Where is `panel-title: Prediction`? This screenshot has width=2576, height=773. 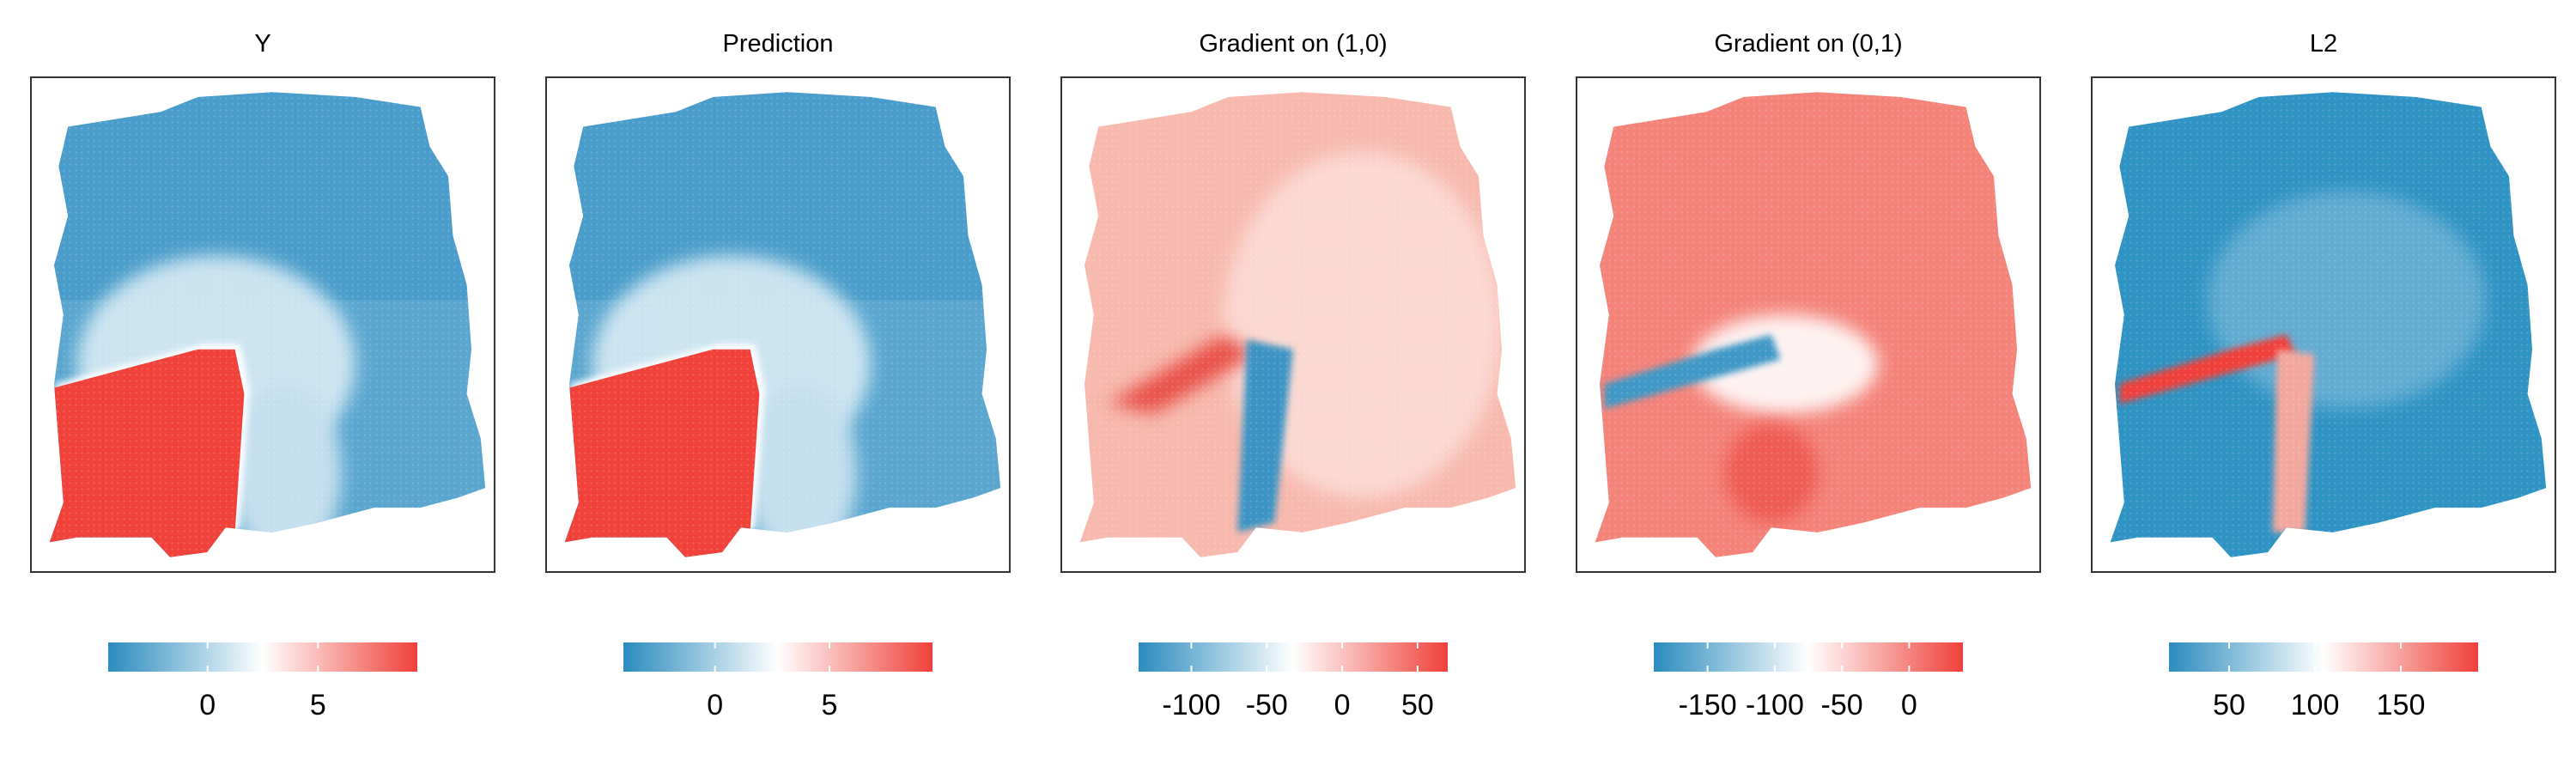 panel-title: Prediction is located at coordinates (779, 44).